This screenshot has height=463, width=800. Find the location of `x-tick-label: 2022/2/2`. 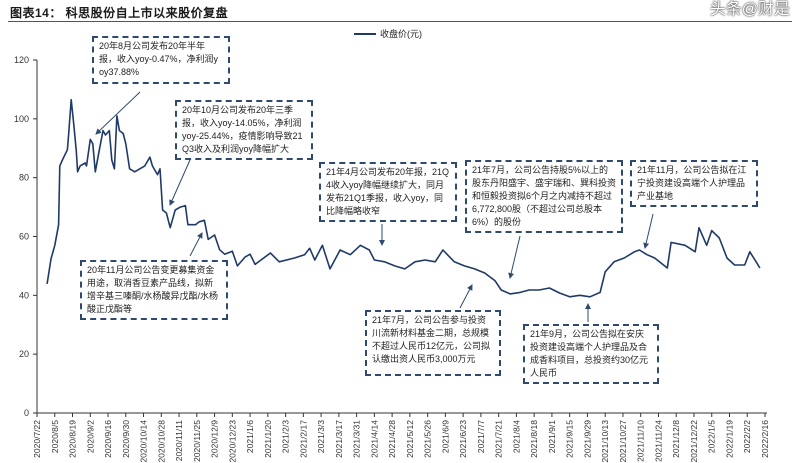

x-tick-label: 2022/2/2 is located at coordinates (747, 436).